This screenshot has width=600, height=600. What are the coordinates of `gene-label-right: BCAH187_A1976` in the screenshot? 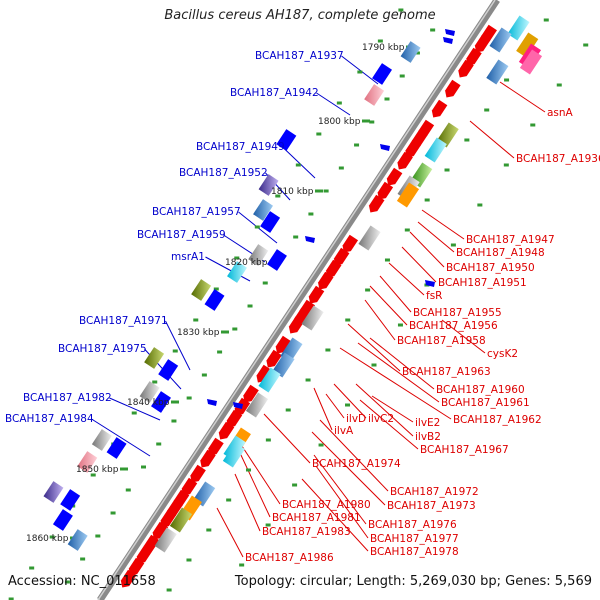 It's located at (412, 525).